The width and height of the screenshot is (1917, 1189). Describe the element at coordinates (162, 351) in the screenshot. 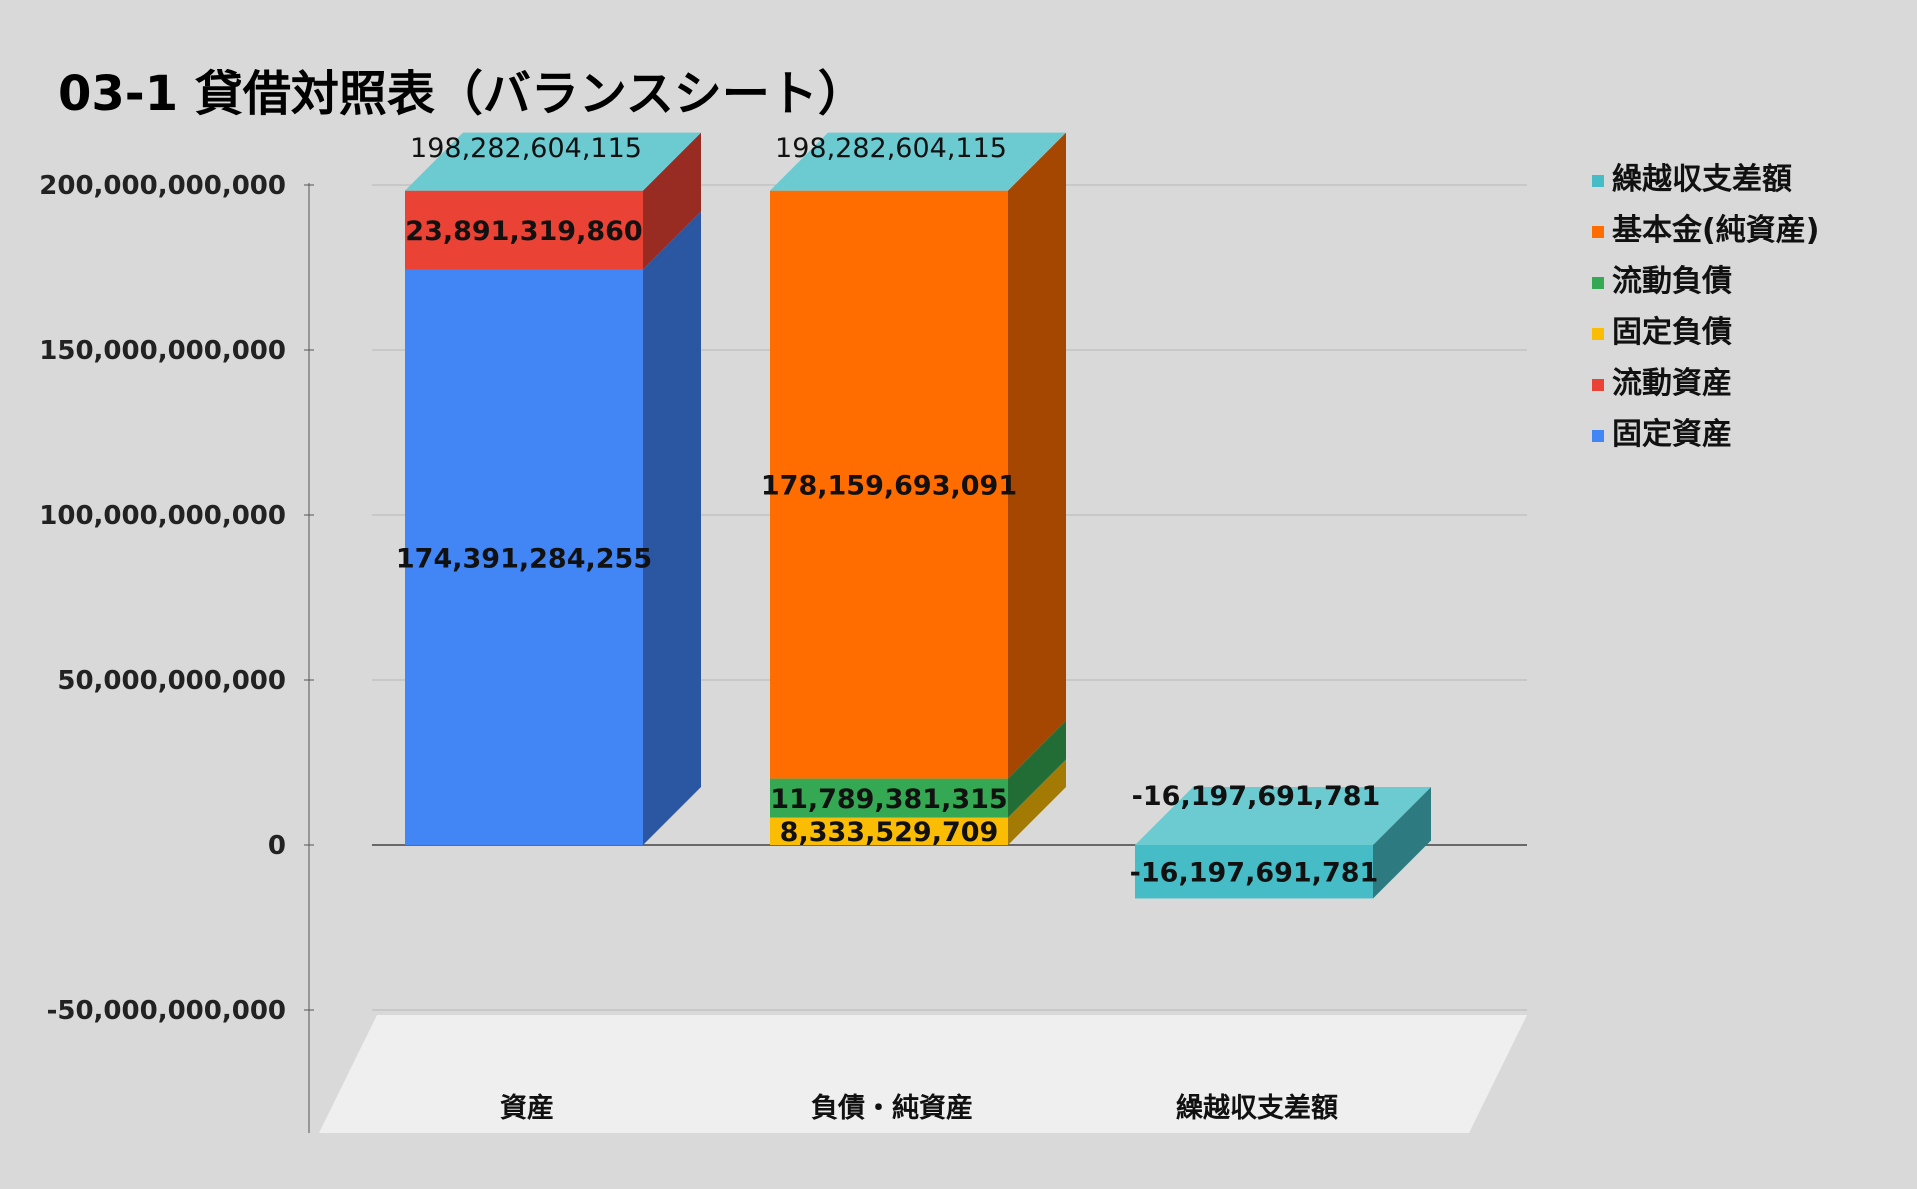

I see `y-tick-label: 150,000,000,000` at that location.